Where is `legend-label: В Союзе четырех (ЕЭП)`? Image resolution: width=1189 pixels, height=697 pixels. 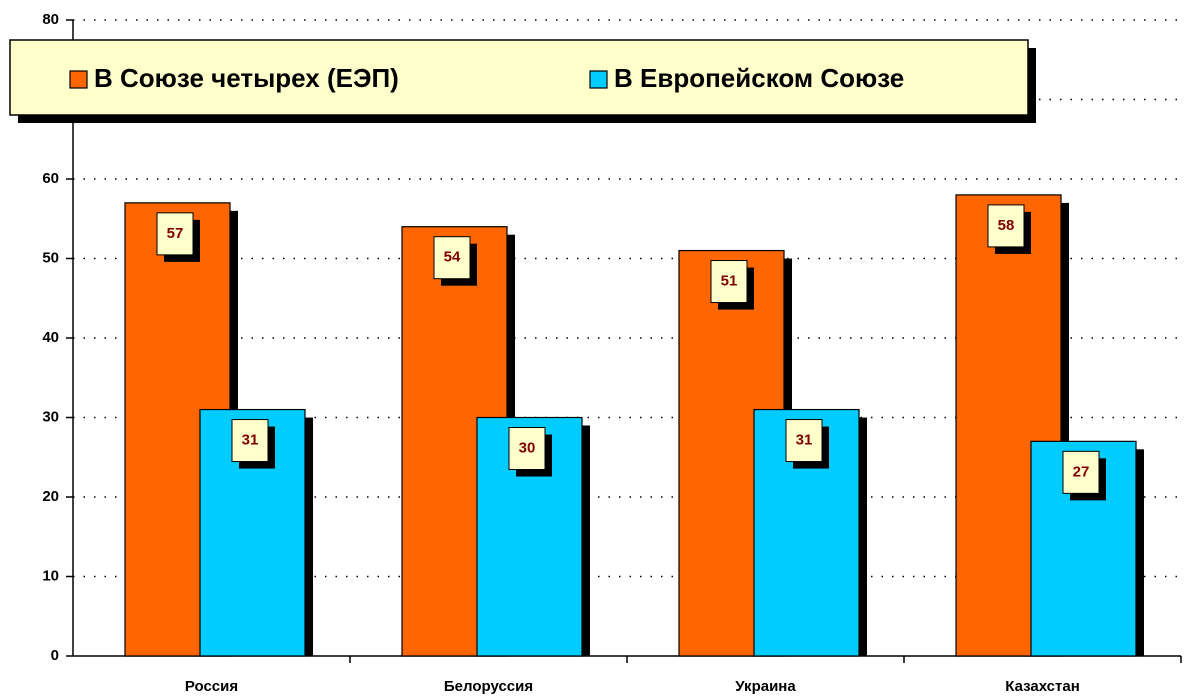
legend-label: В Союзе четырех (ЕЭП) is located at coordinates (246, 78).